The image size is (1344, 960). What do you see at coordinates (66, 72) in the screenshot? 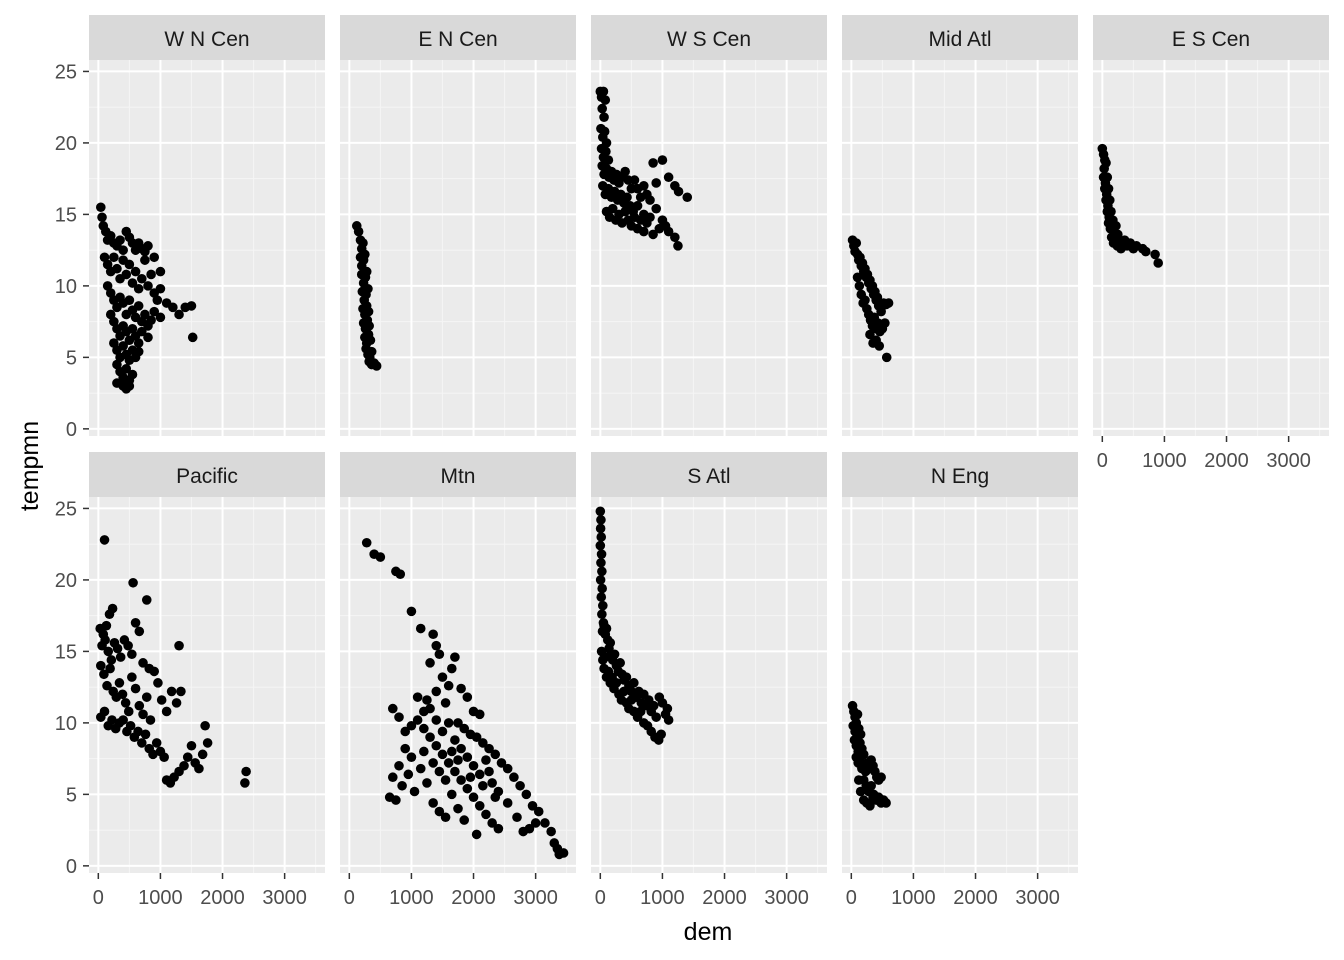
I see `y-tick-label: 25` at bounding box center [66, 72].